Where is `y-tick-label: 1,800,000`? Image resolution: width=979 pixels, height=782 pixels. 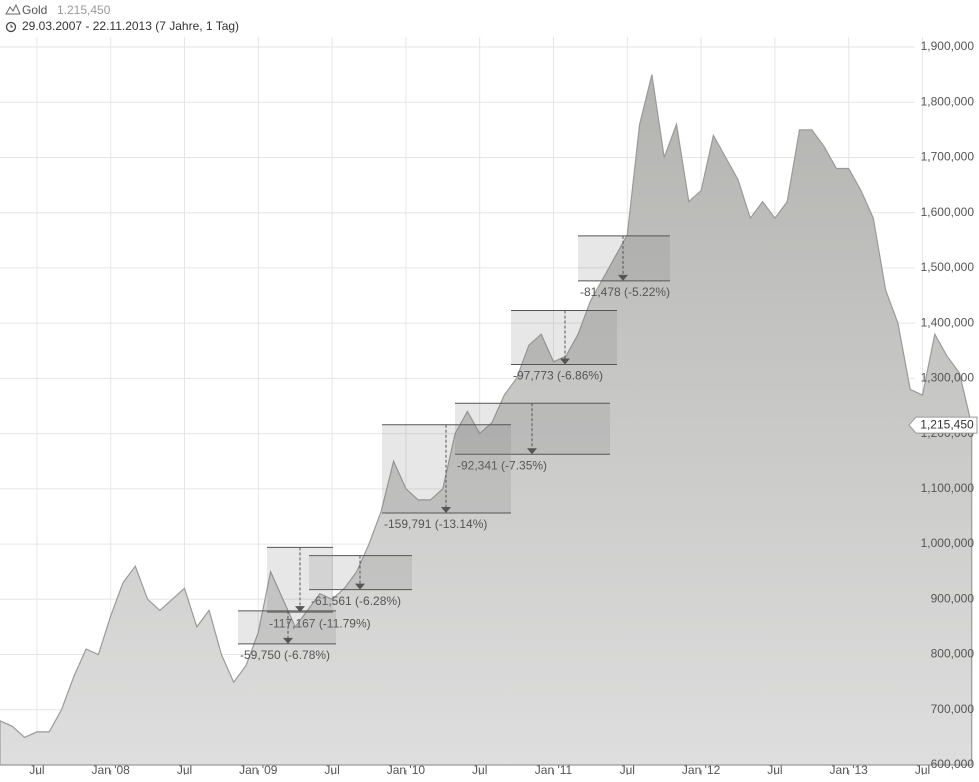
y-tick-label: 1,800,000 is located at coordinates (948, 101).